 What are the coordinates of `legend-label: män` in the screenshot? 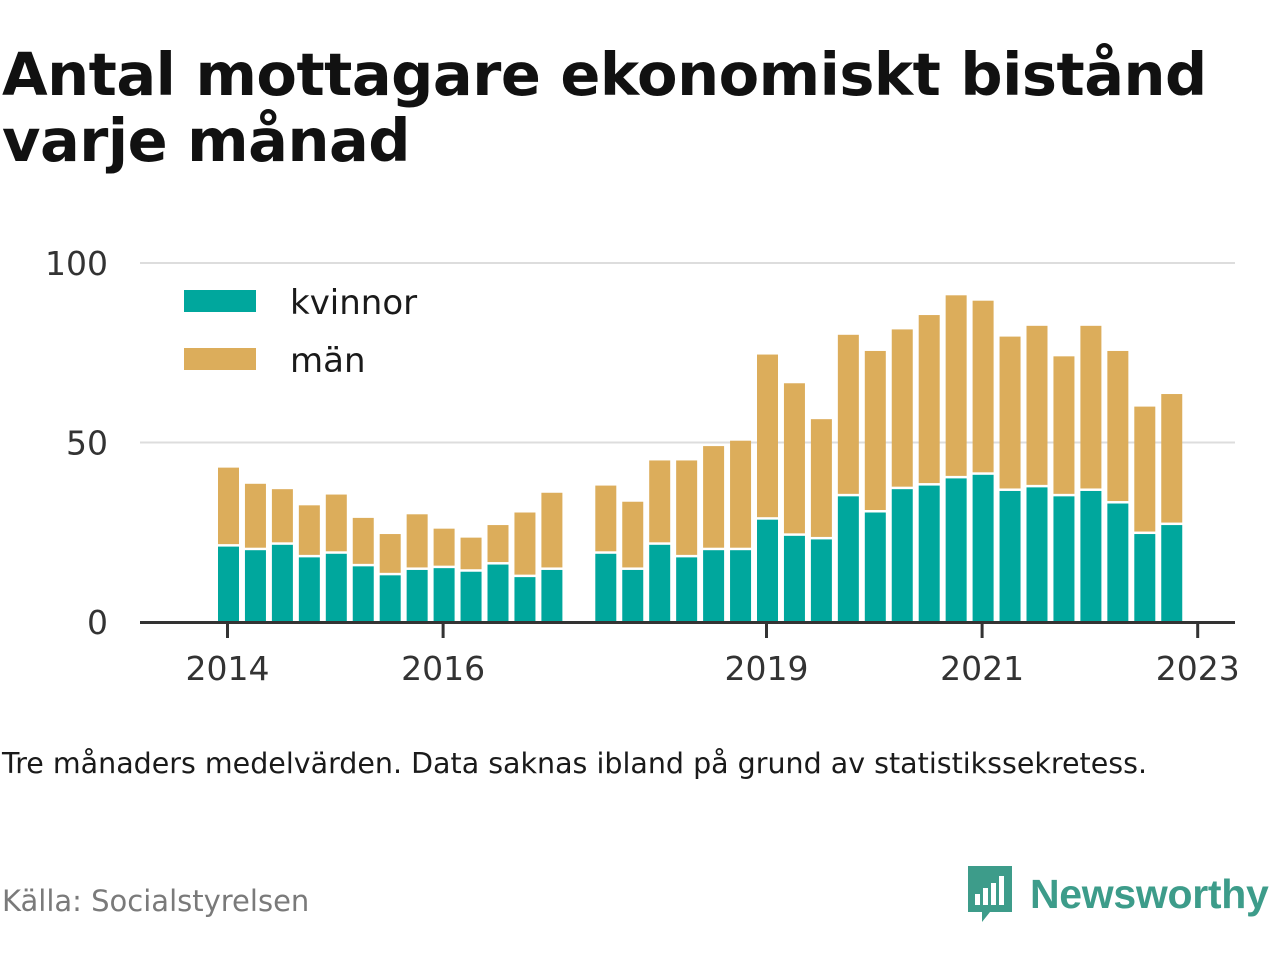 It's located at (328, 361).